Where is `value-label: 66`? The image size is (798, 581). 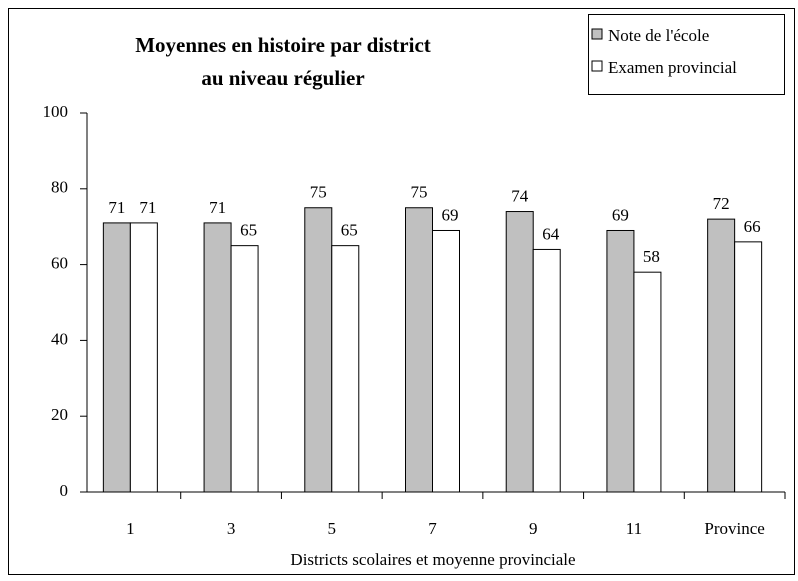
value-label: 66 is located at coordinates (752, 226).